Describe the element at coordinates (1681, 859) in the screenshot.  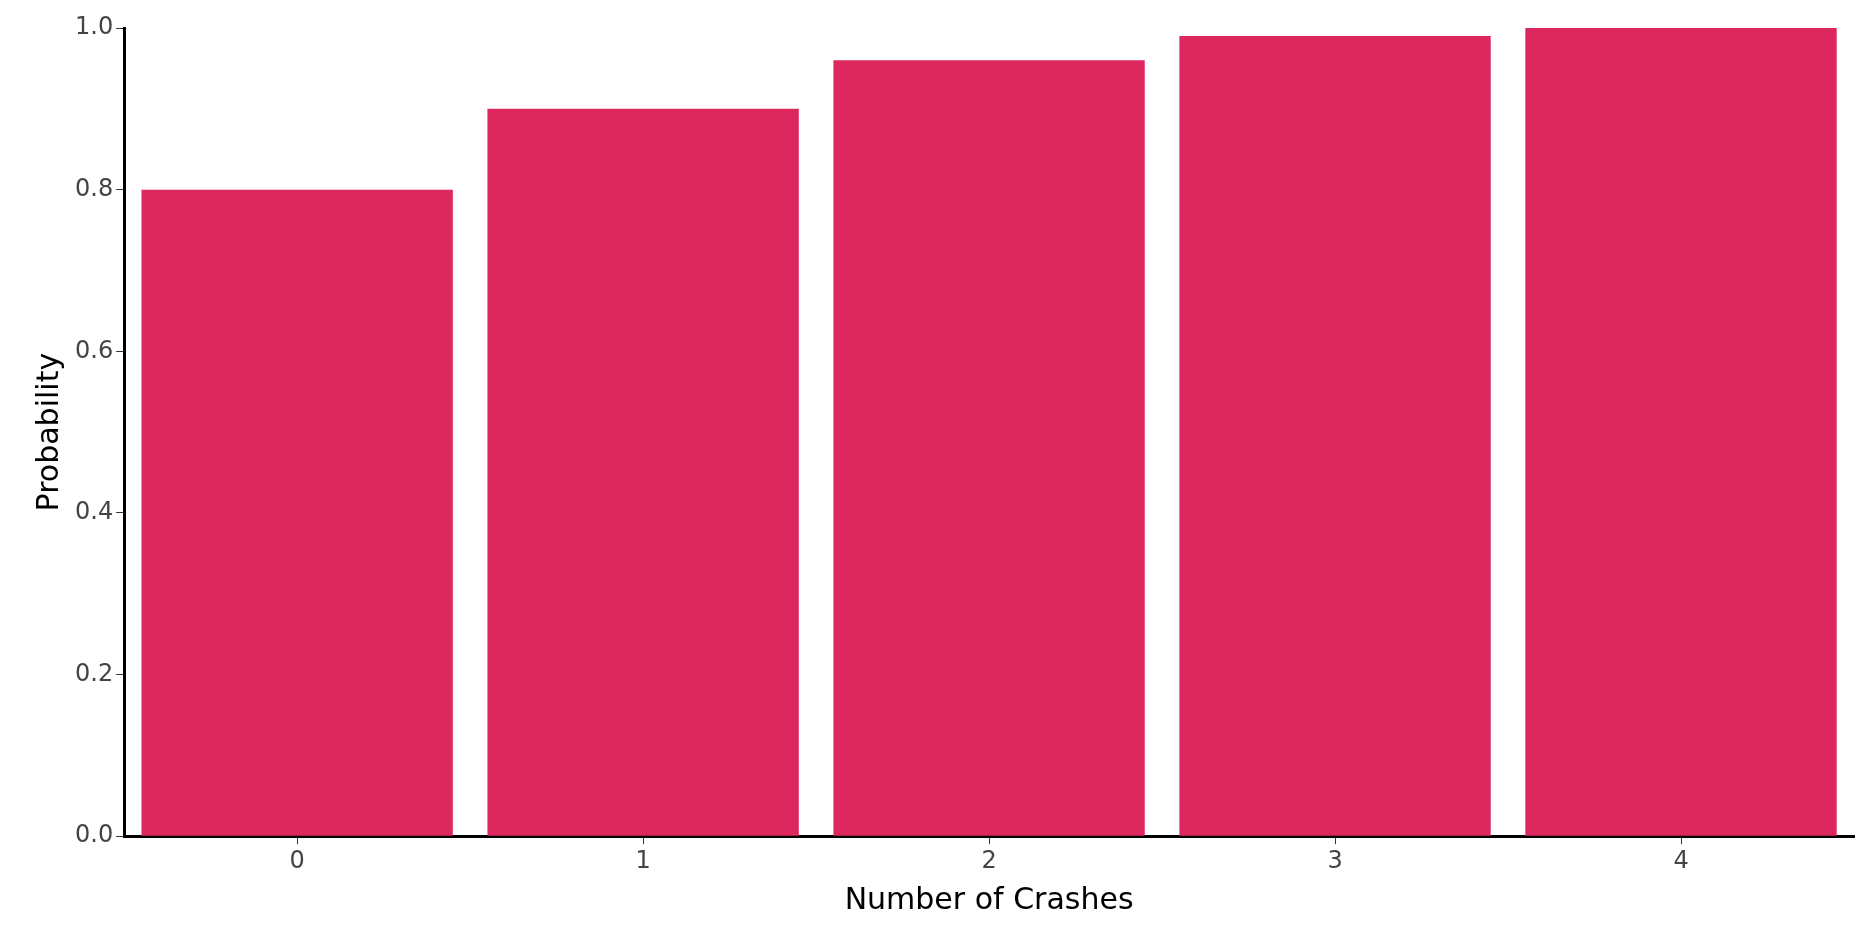
I see `x-tick-label: 4` at that location.